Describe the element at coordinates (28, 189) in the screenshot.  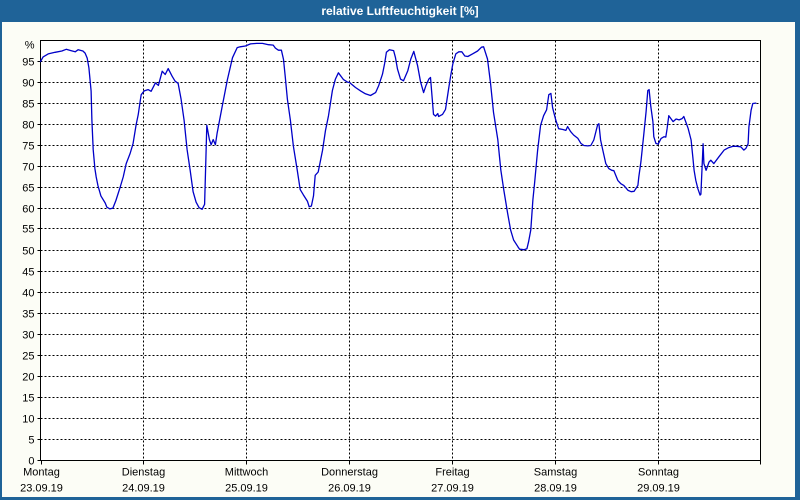
I see `y-tick-label: 65` at that location.